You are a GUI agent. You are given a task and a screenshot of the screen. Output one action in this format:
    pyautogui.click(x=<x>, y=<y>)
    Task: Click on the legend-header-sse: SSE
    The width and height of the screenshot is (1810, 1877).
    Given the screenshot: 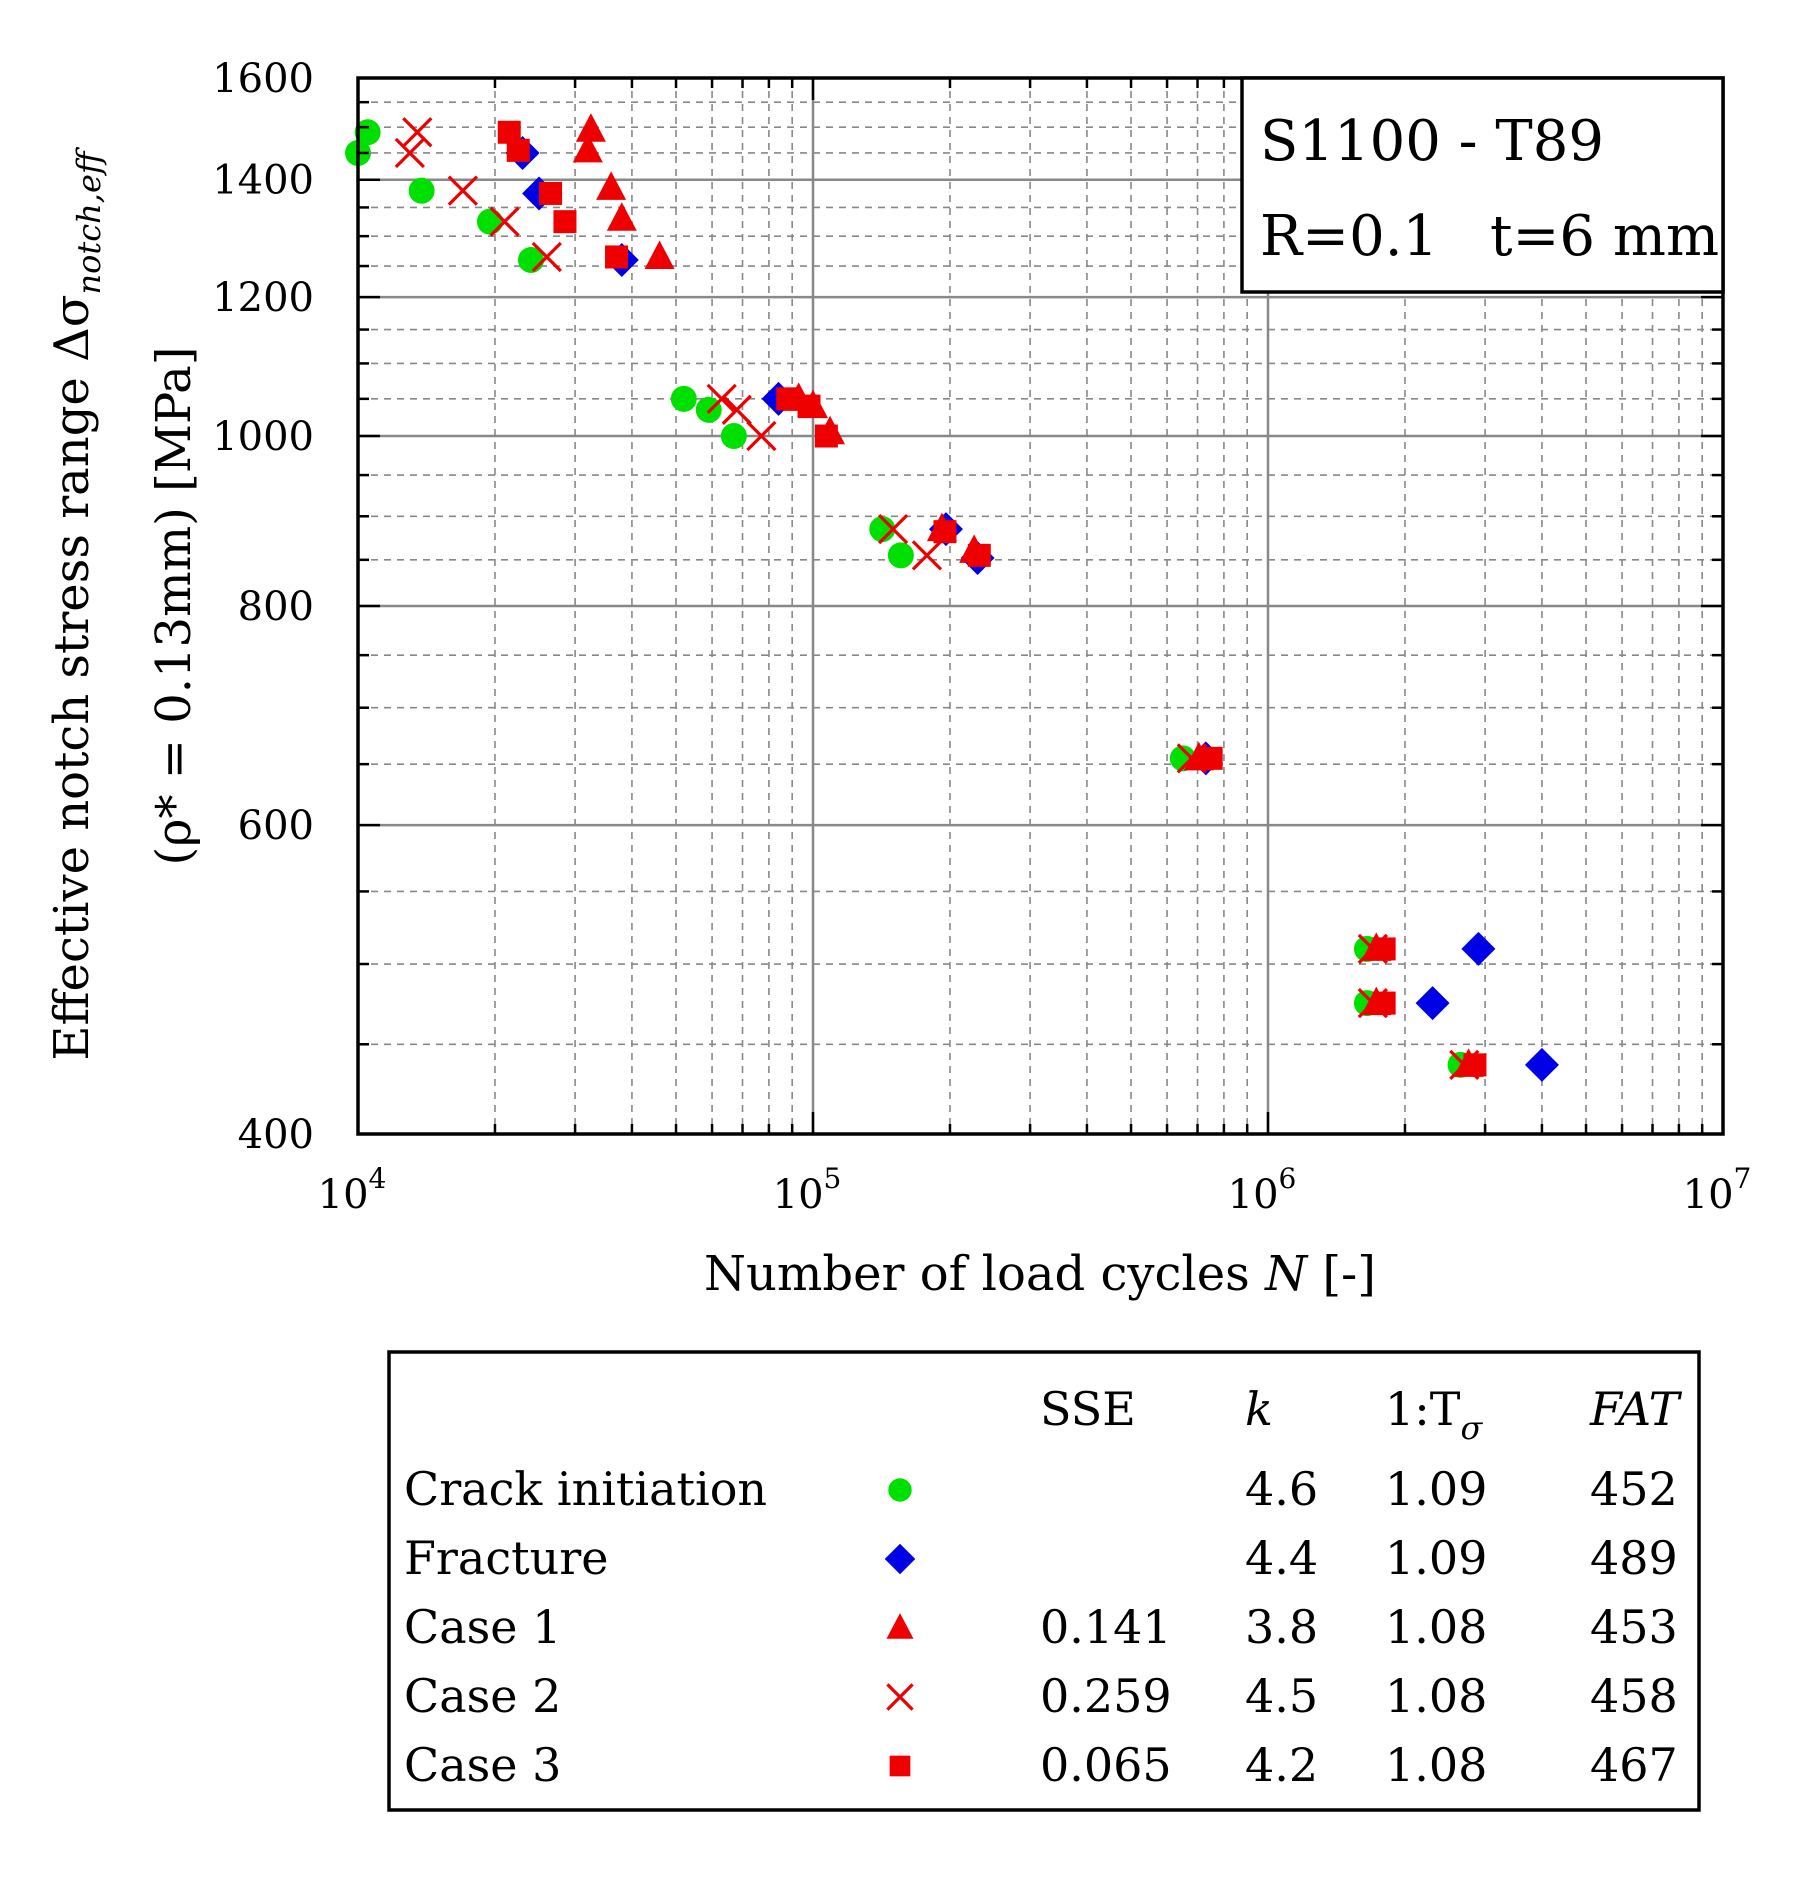 What is the action you would take?
    pyautogui.click(x=1088, y=1409)
    